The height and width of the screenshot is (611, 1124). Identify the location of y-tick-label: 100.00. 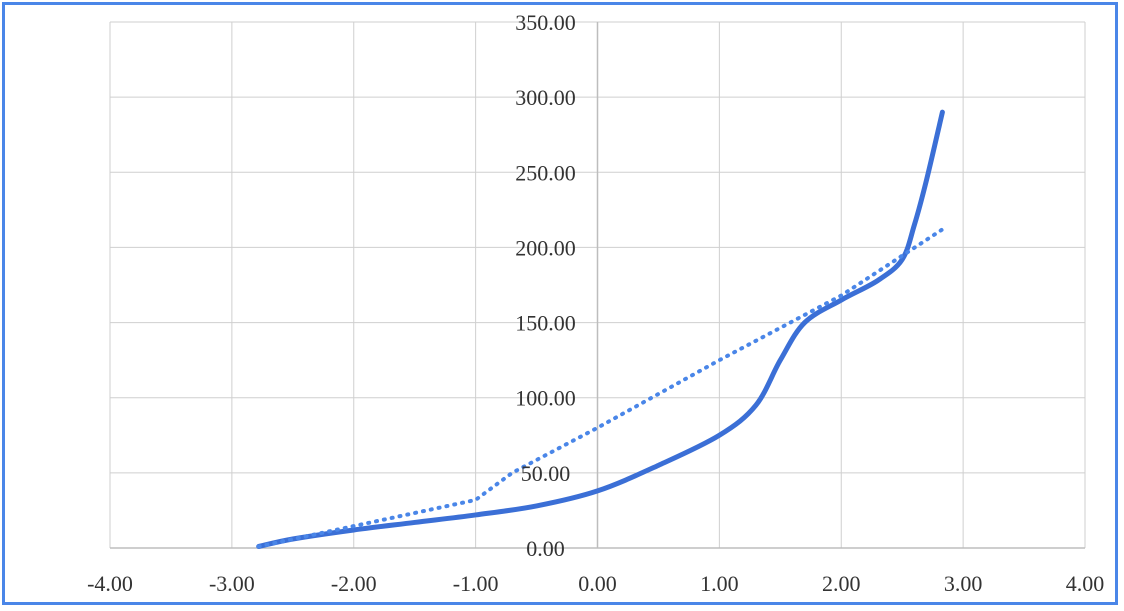
(545, 398).